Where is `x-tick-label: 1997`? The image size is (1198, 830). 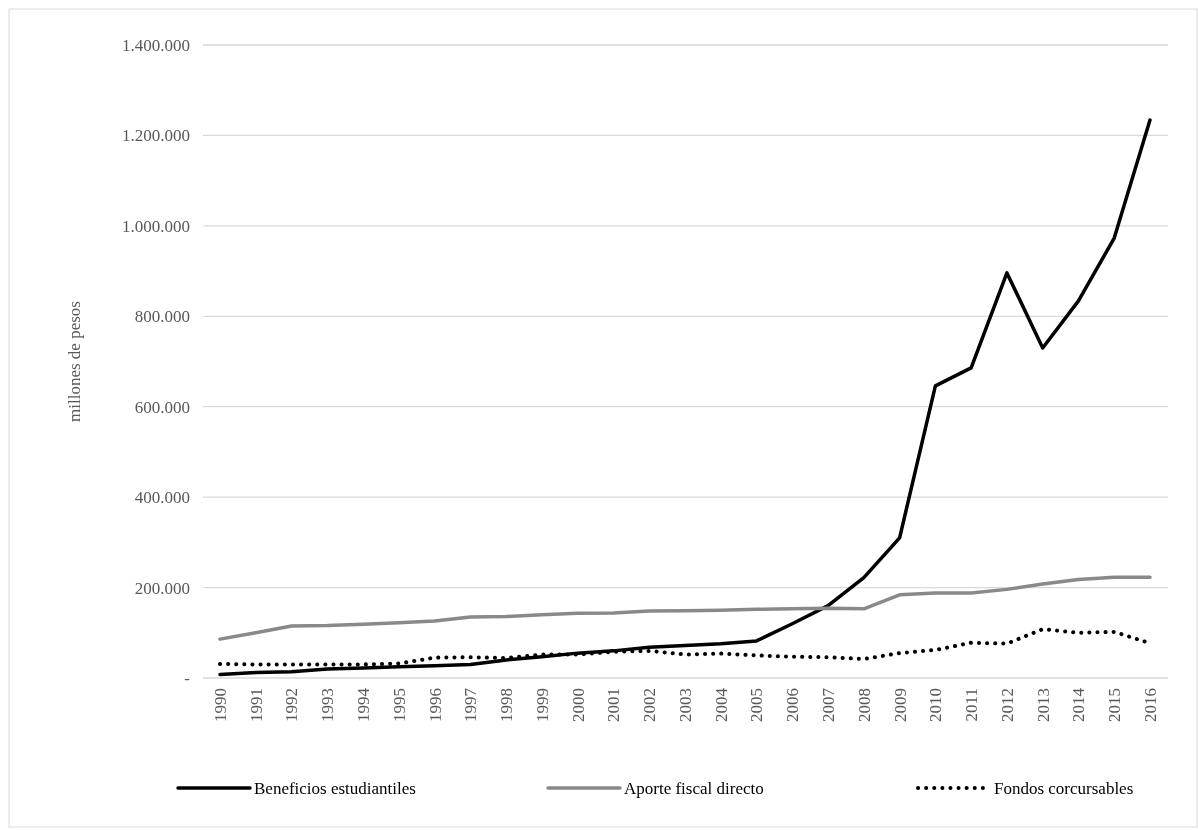 x-tick-label: 1997 is located at coordinates (471, 704).